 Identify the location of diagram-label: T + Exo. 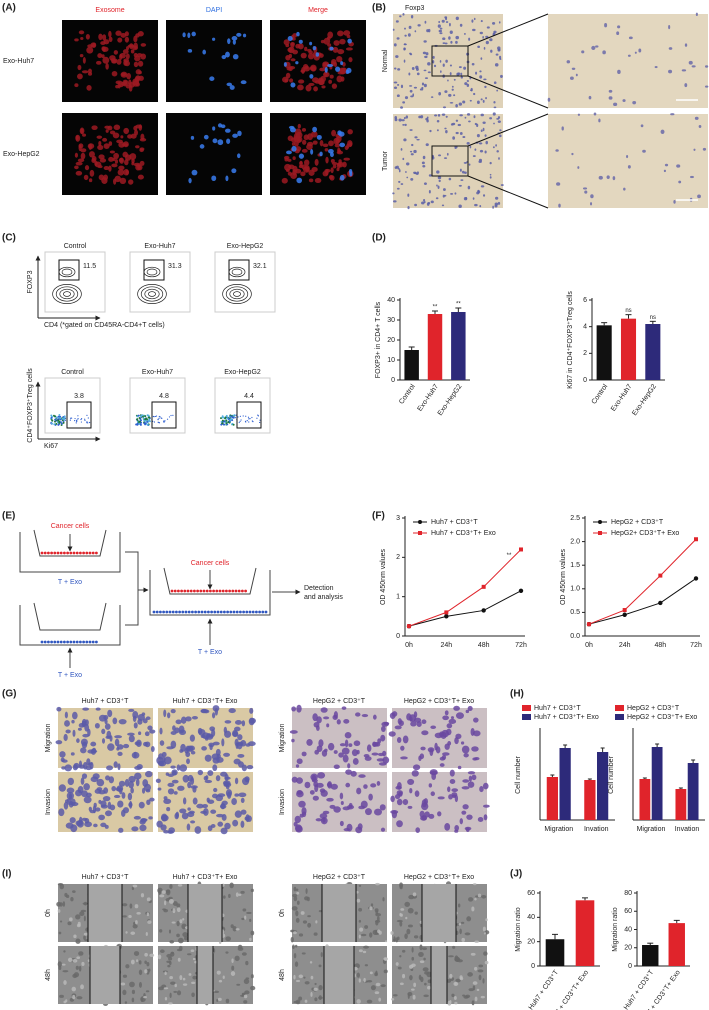
(70, 675).